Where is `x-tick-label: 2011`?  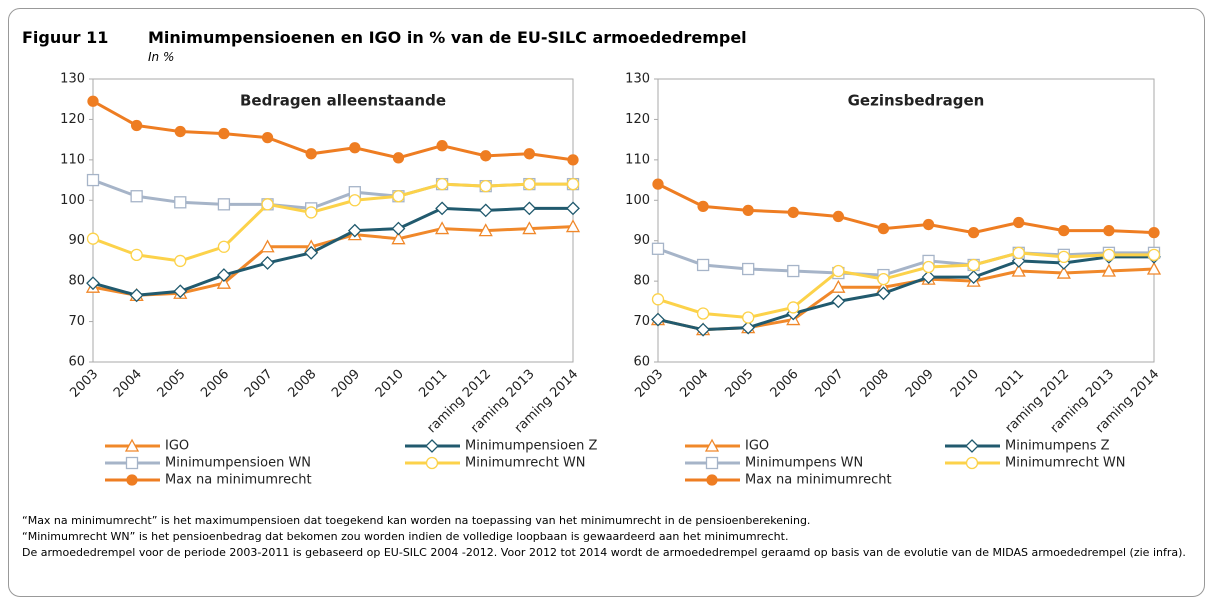 x-tick-label: 2011 is located at coordinates (1010, 384).